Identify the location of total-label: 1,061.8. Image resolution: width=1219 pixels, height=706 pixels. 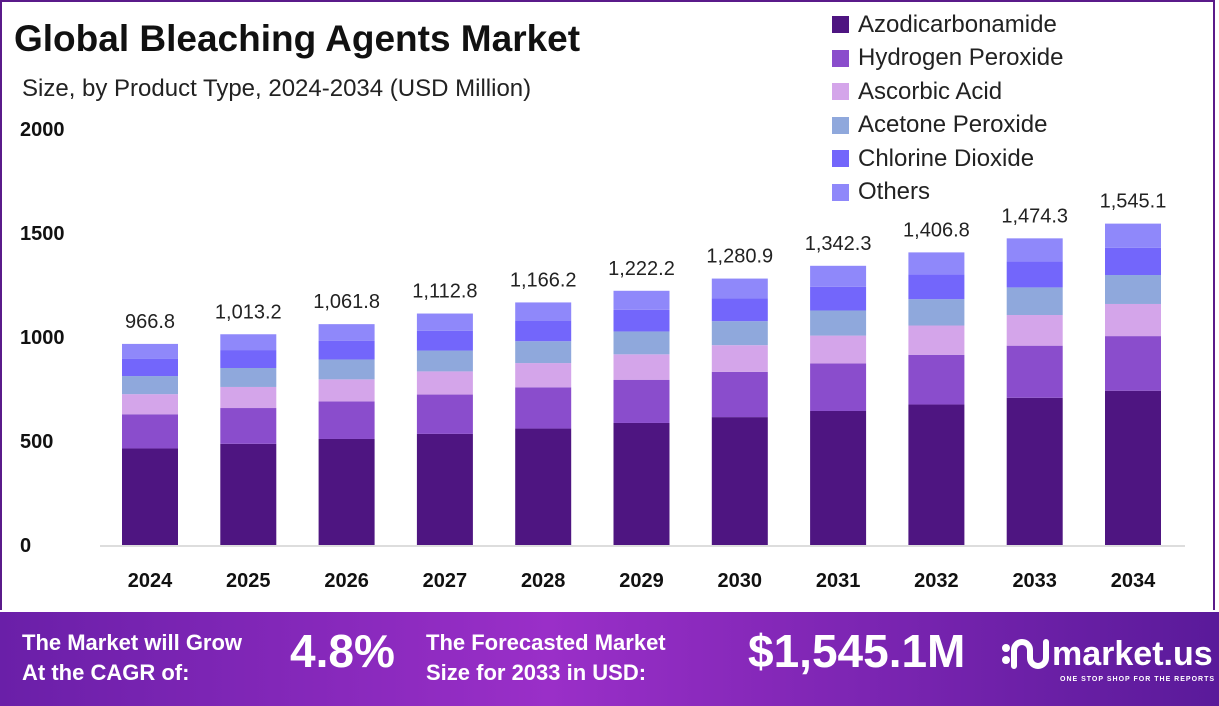
(346, 302).